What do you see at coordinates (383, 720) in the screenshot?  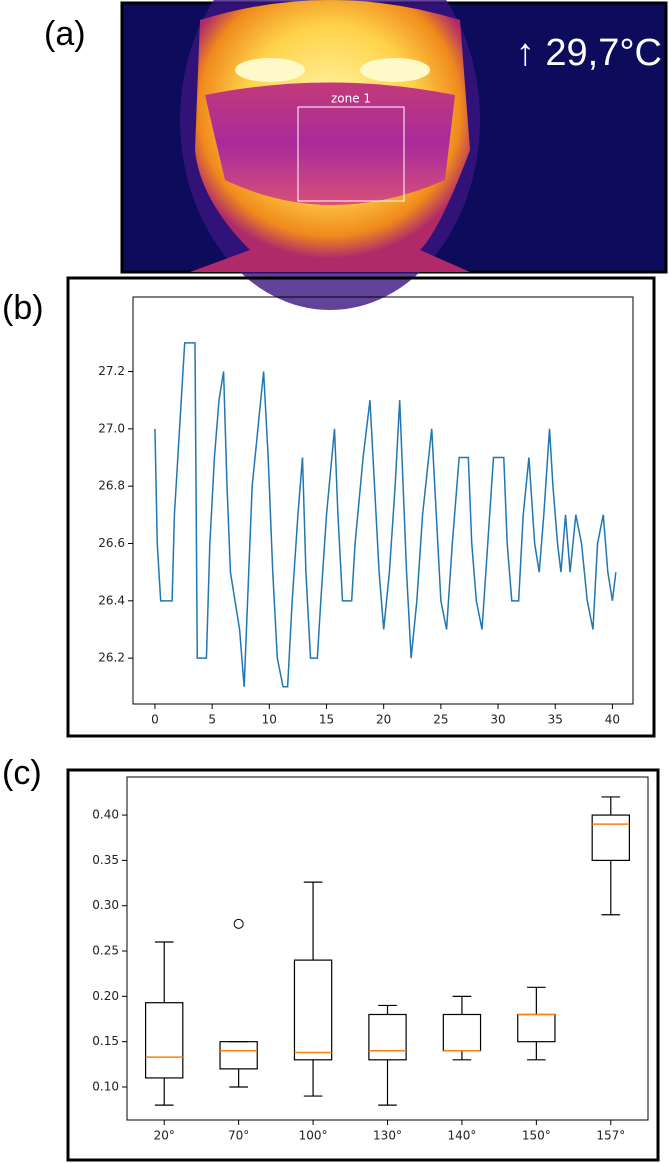 I see `x-tick-label: 20` at bounding box center [383, 720].